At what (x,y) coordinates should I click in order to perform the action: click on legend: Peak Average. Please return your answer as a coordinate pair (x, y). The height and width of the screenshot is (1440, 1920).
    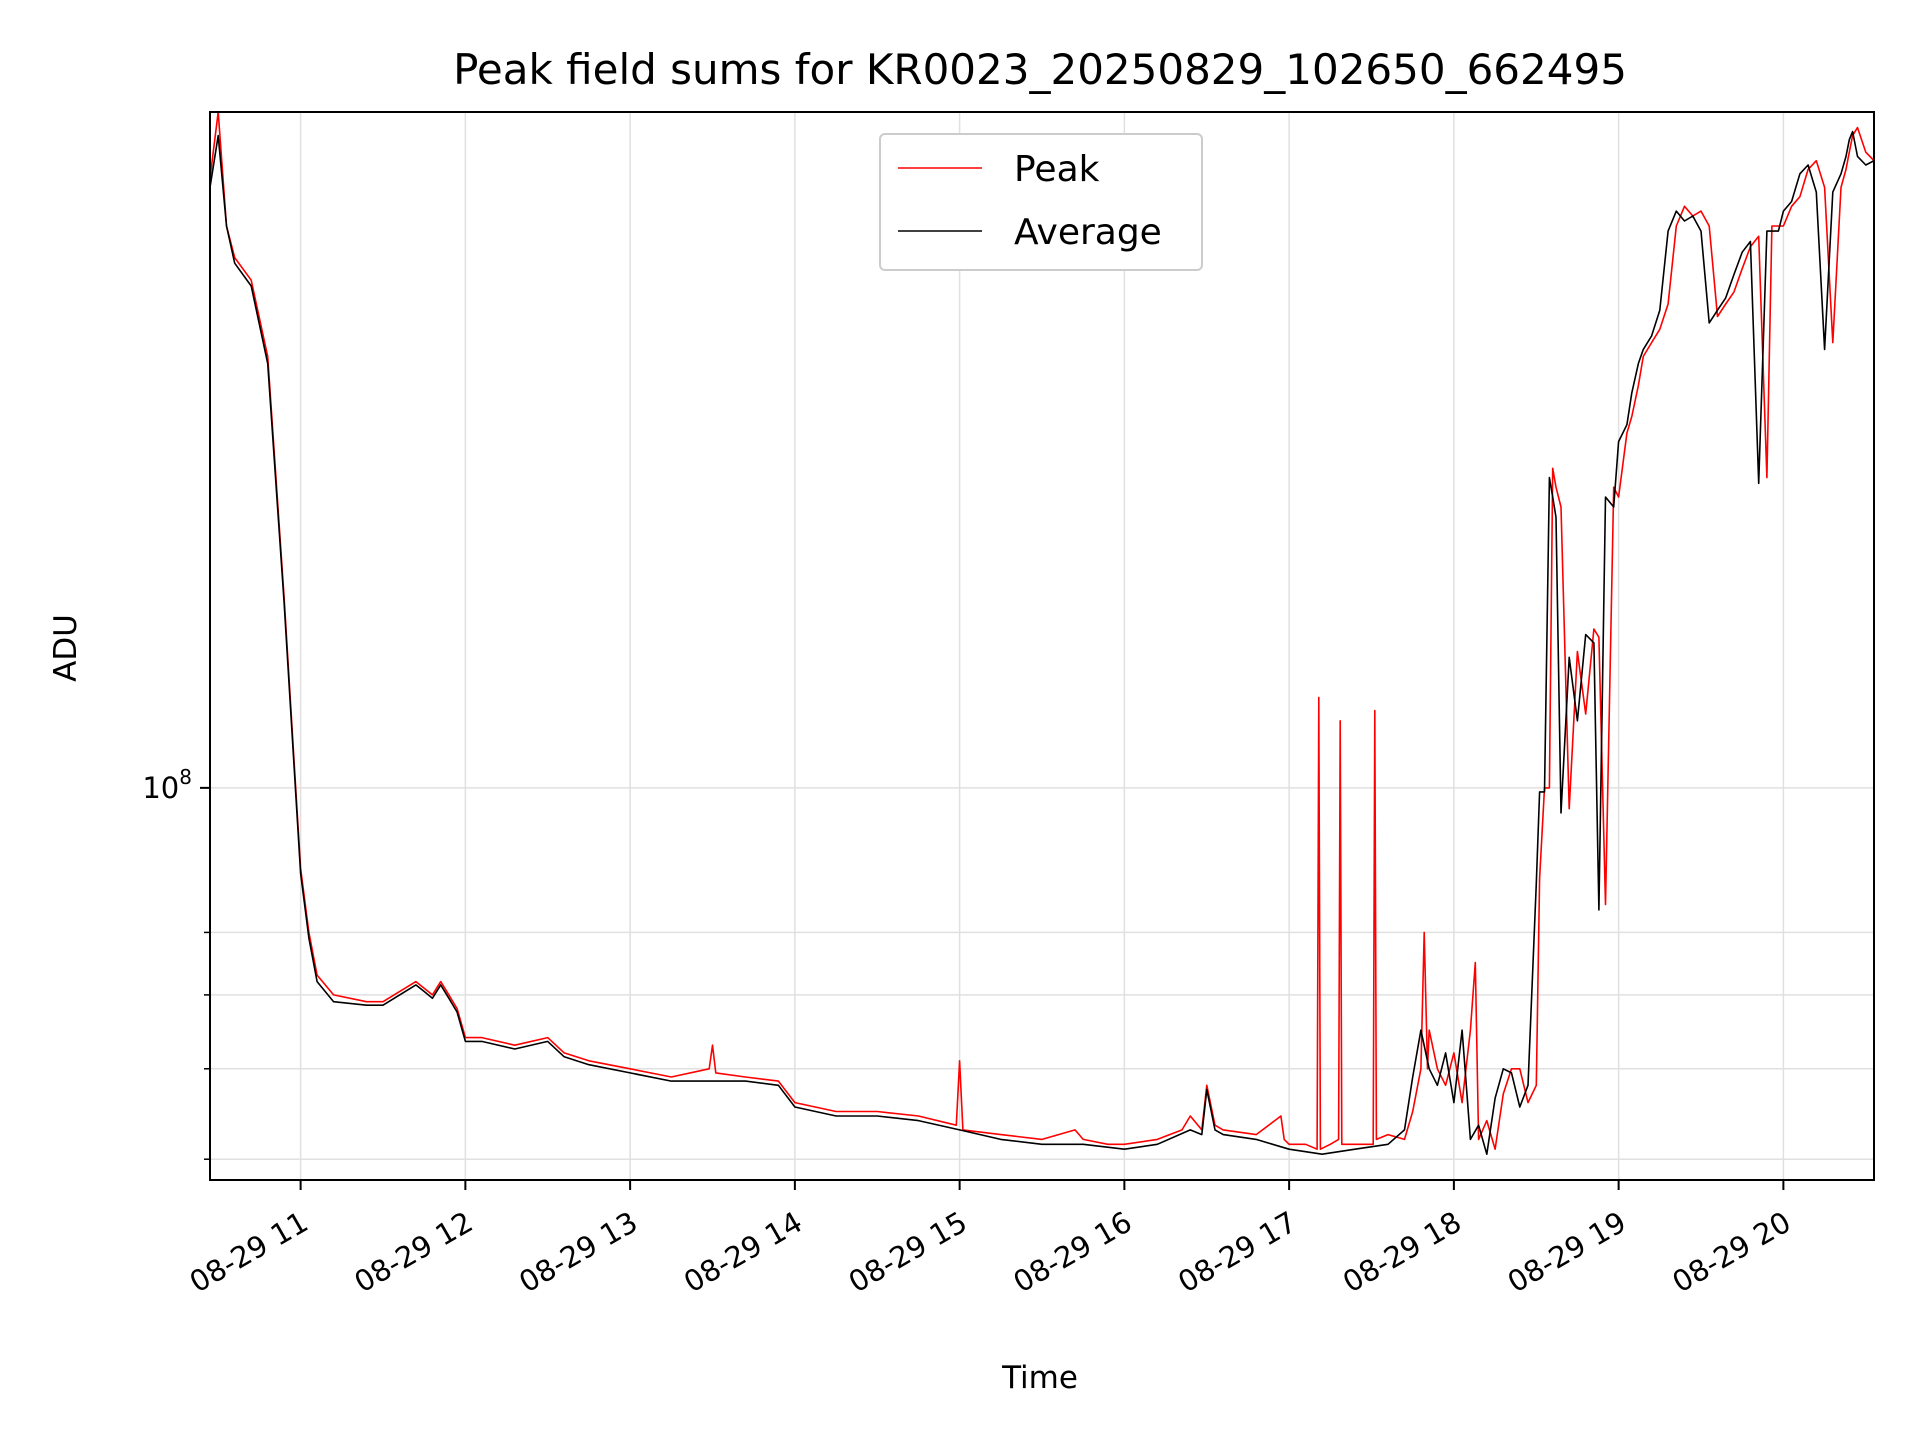
    Looking at the image, I should click on (1041, 202).